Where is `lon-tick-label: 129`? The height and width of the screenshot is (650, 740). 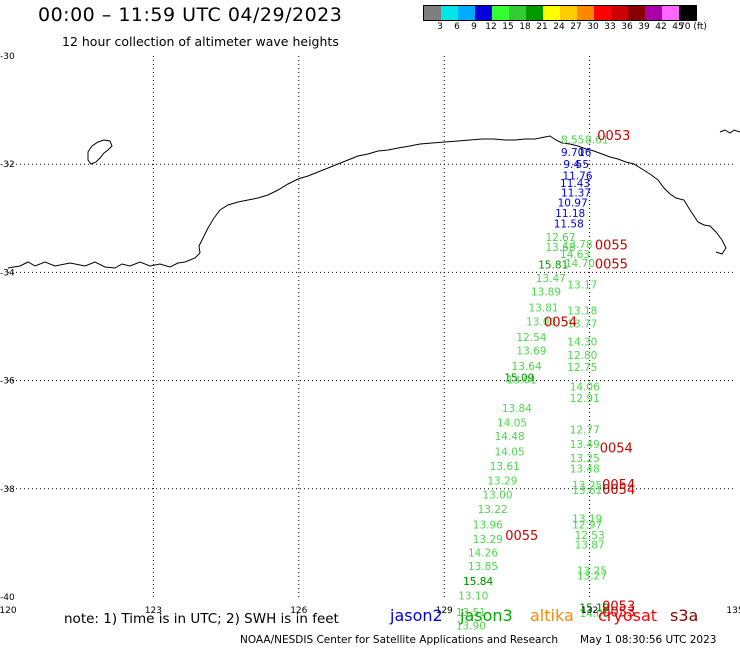
lon-tick-label: 129 is located at coordinates (444, 611).